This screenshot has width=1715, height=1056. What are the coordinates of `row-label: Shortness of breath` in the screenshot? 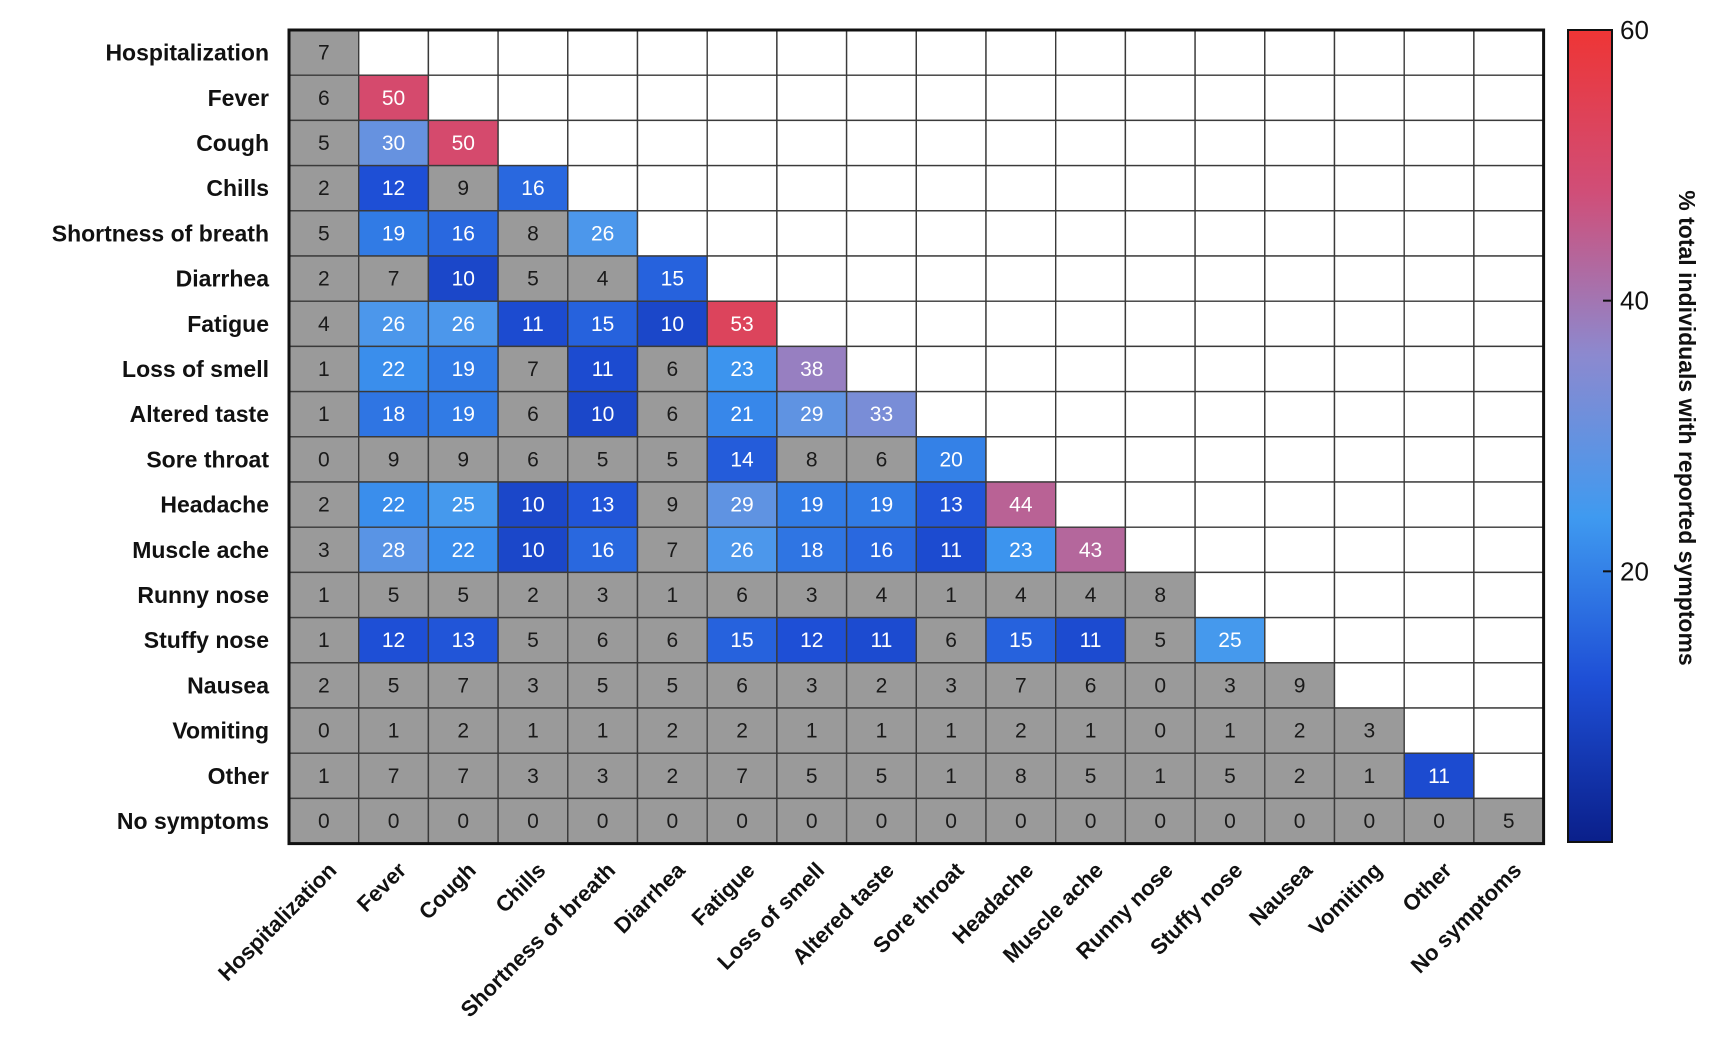 It's located at (160, 233).